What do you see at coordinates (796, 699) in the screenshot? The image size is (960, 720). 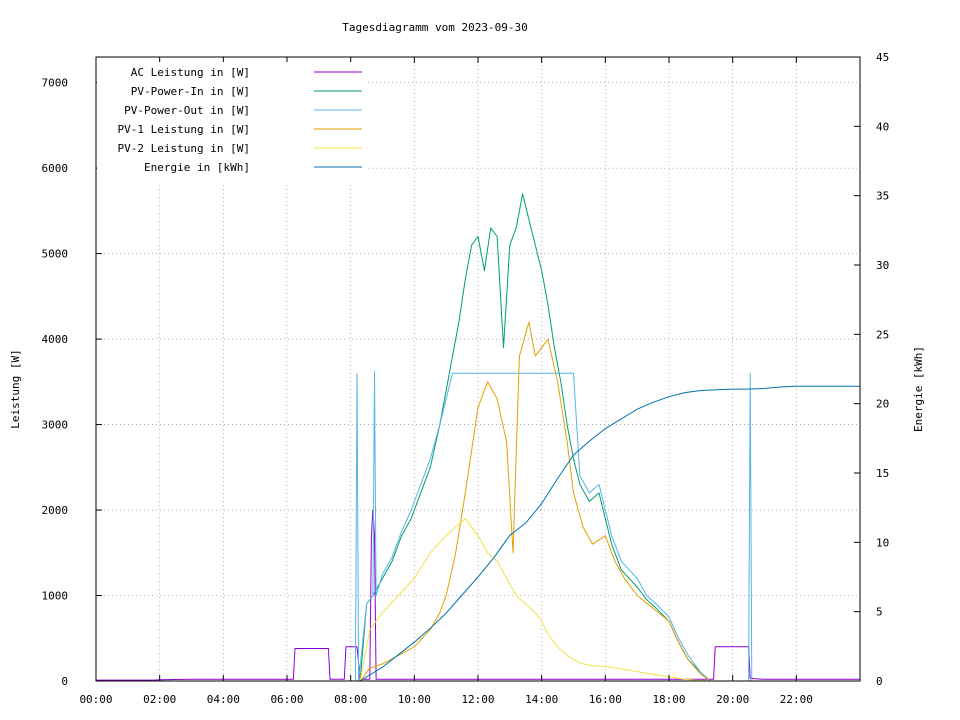 I see `x-tick-label: 22:00` at bounding box center [796, 699].